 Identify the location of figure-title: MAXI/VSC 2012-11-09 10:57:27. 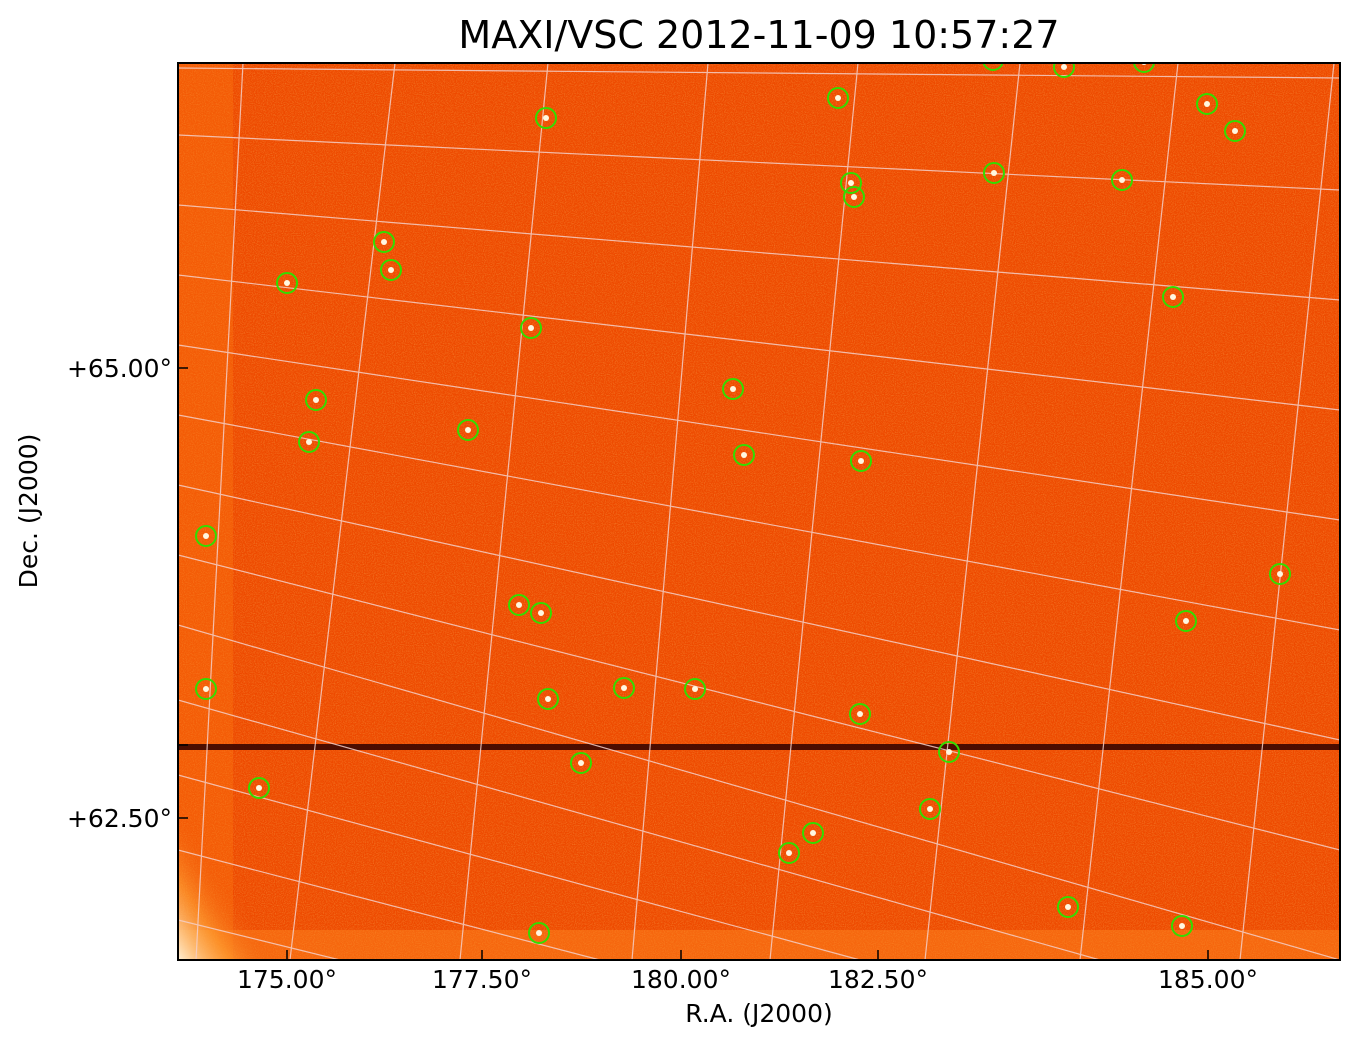
(758, 35).